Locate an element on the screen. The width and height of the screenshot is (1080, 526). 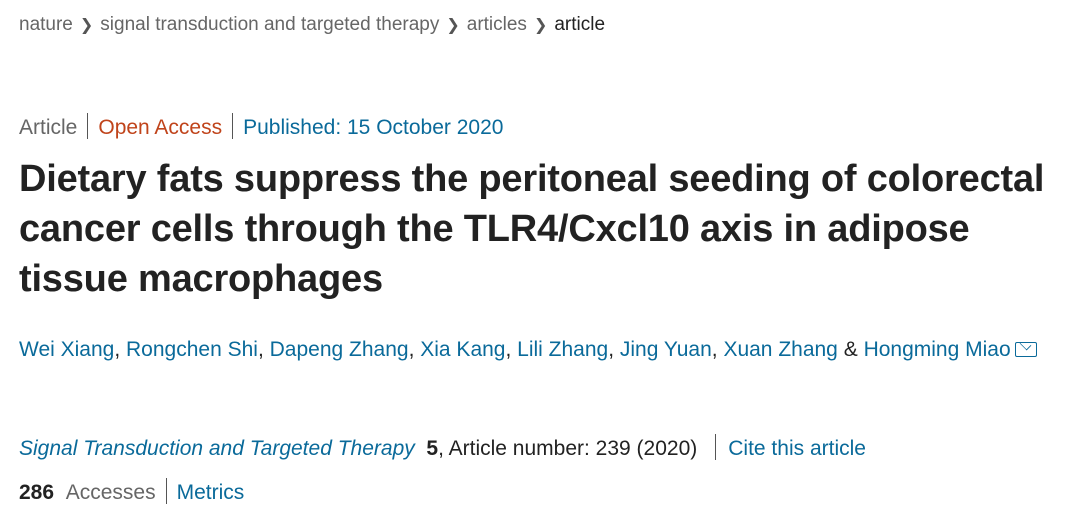
breadcrumb-nature: nature is located at coordinates (46, 24).